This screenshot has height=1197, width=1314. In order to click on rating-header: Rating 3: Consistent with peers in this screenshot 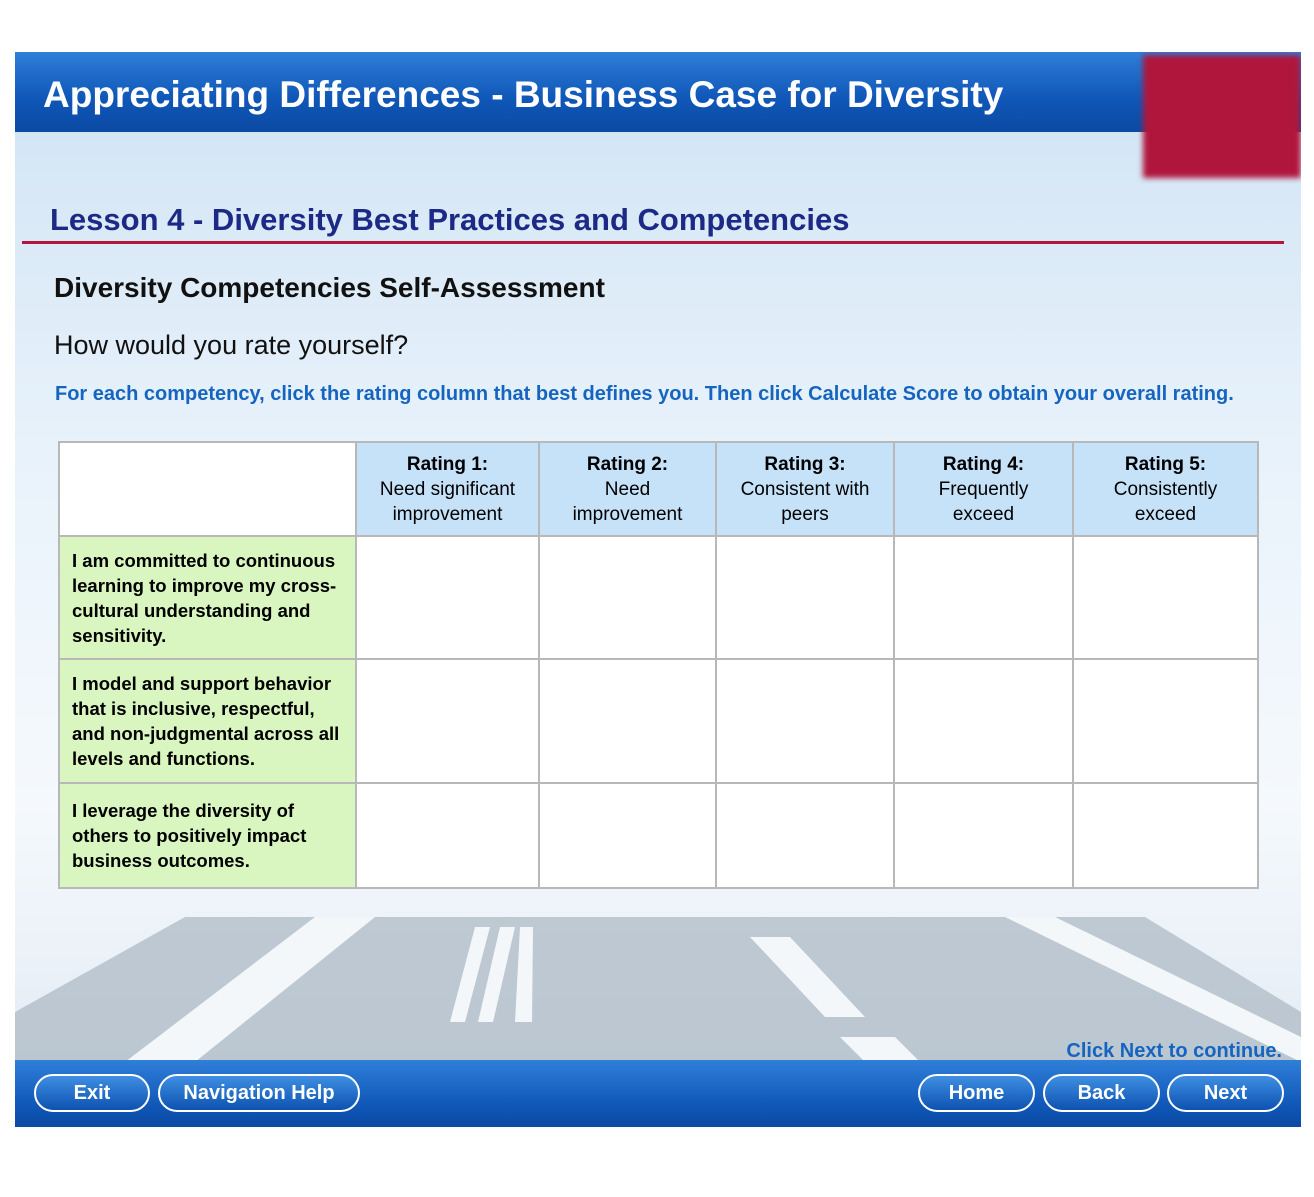, I will do `click(805, 489)`.